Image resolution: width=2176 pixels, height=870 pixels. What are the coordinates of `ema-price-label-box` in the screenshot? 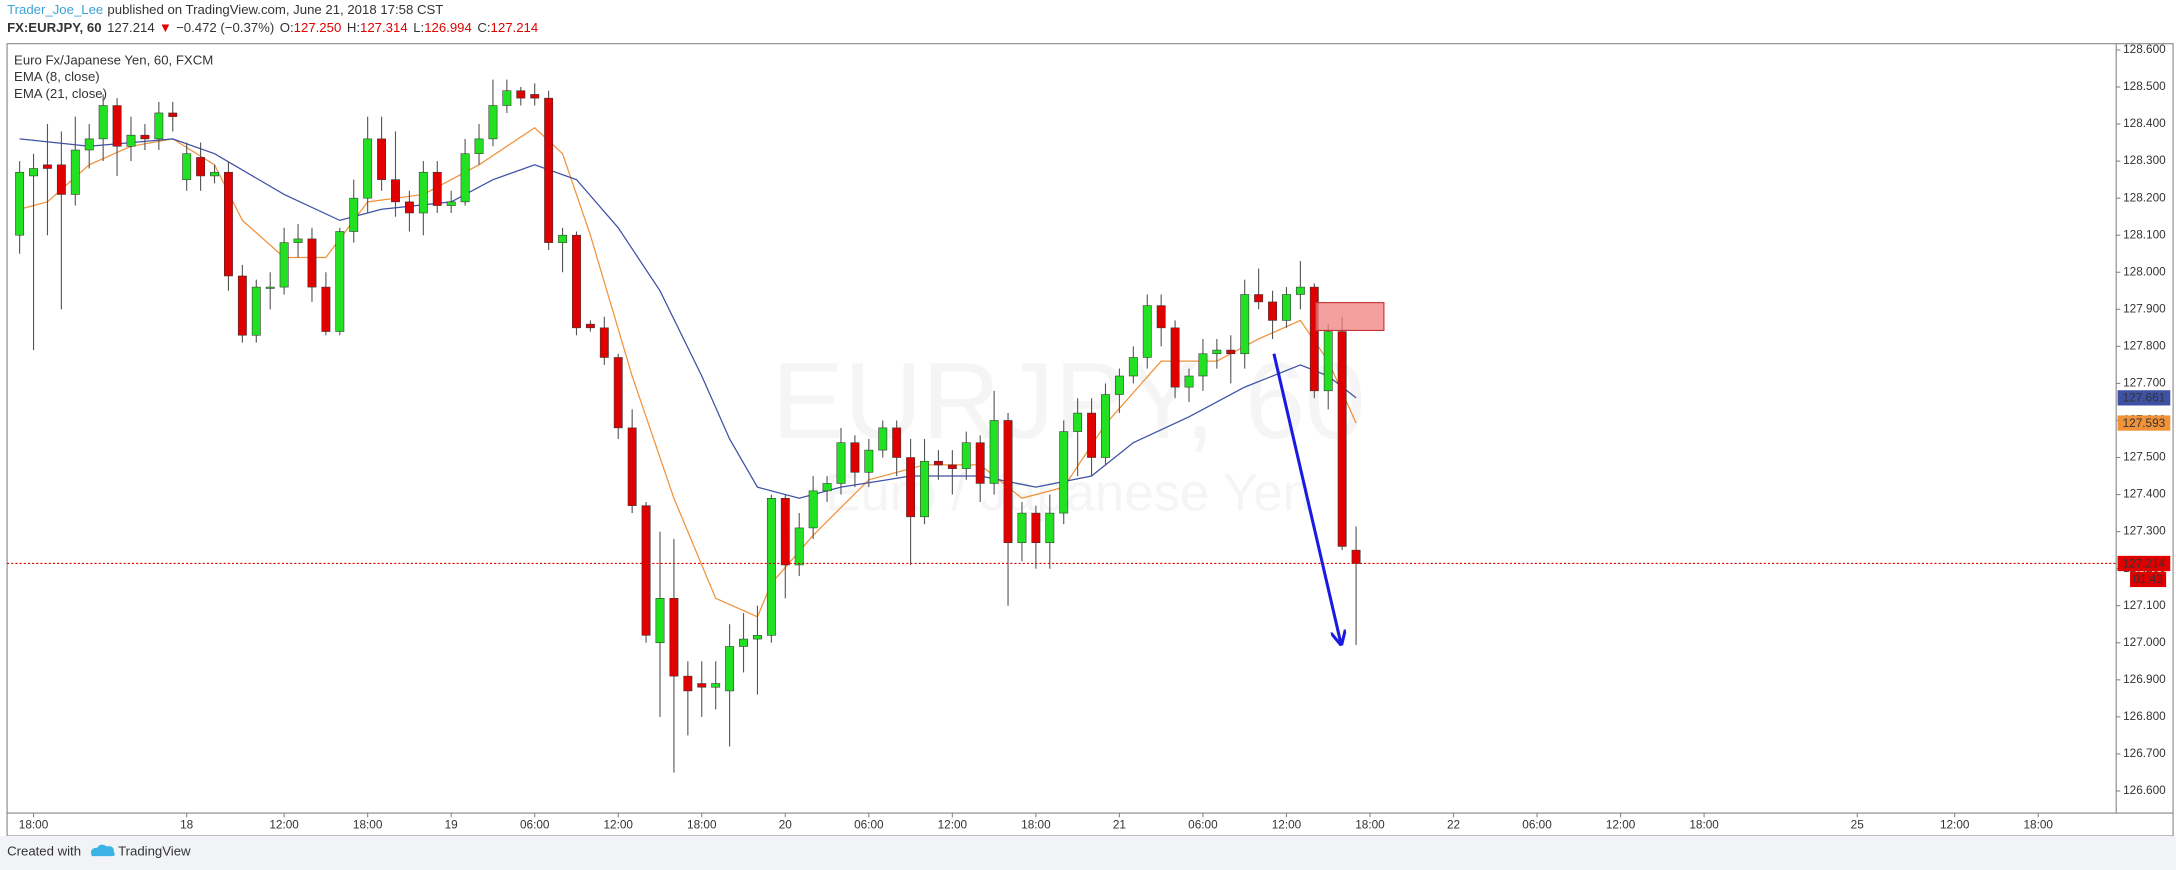 It's located at (2144, 423).